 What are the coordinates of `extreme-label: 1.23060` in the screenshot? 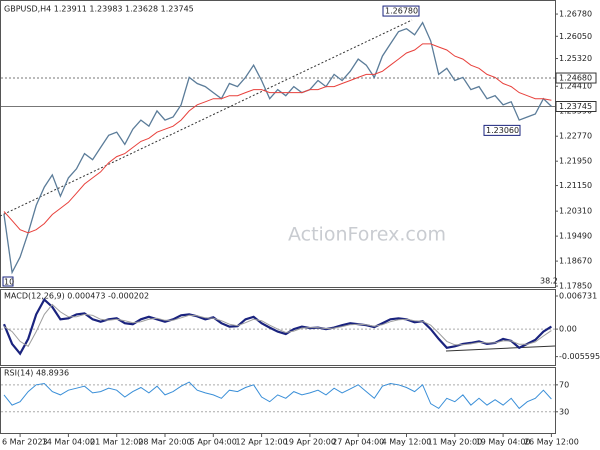 It's located at (502, 130).